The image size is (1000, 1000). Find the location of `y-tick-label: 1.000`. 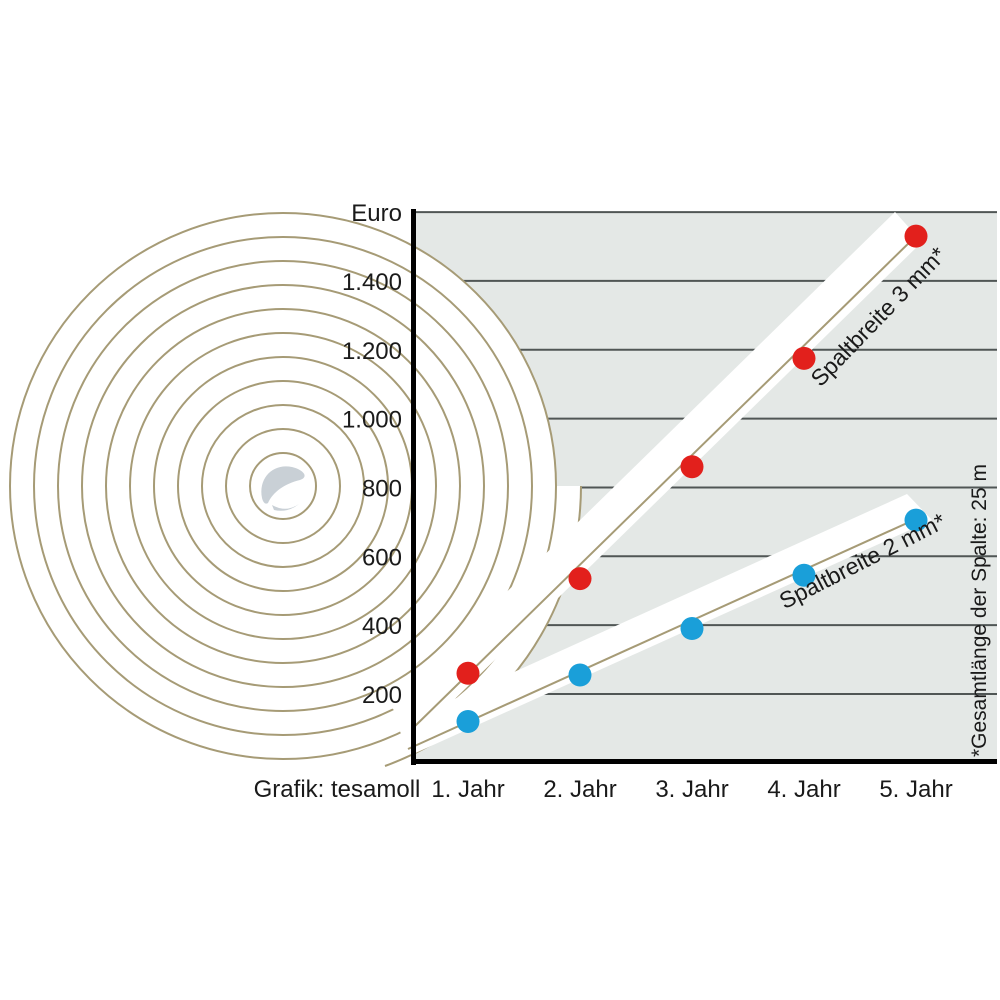

y-tick-label: 1.000 is located at coordinates (372, 420).